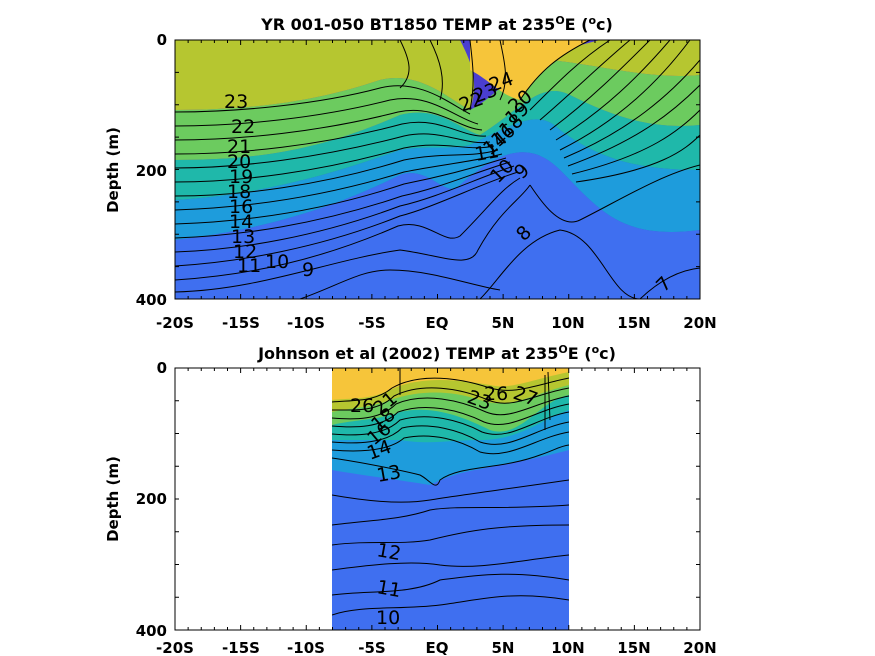 The width and height of the screenshot is (875, 656). Describe the element at coordinates (239, 162) in the screenshot. I see `contour-label: 20` at that location.